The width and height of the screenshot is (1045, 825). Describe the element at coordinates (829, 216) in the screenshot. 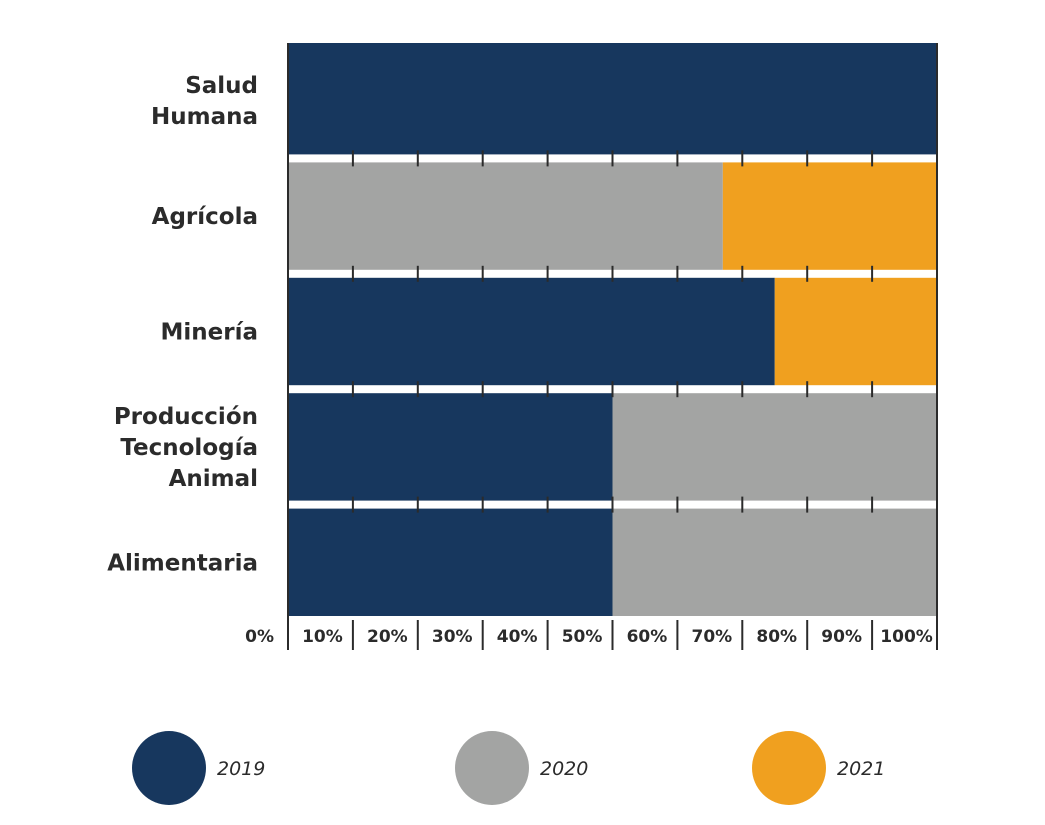

I see `bar-agricola-2021` at that location.